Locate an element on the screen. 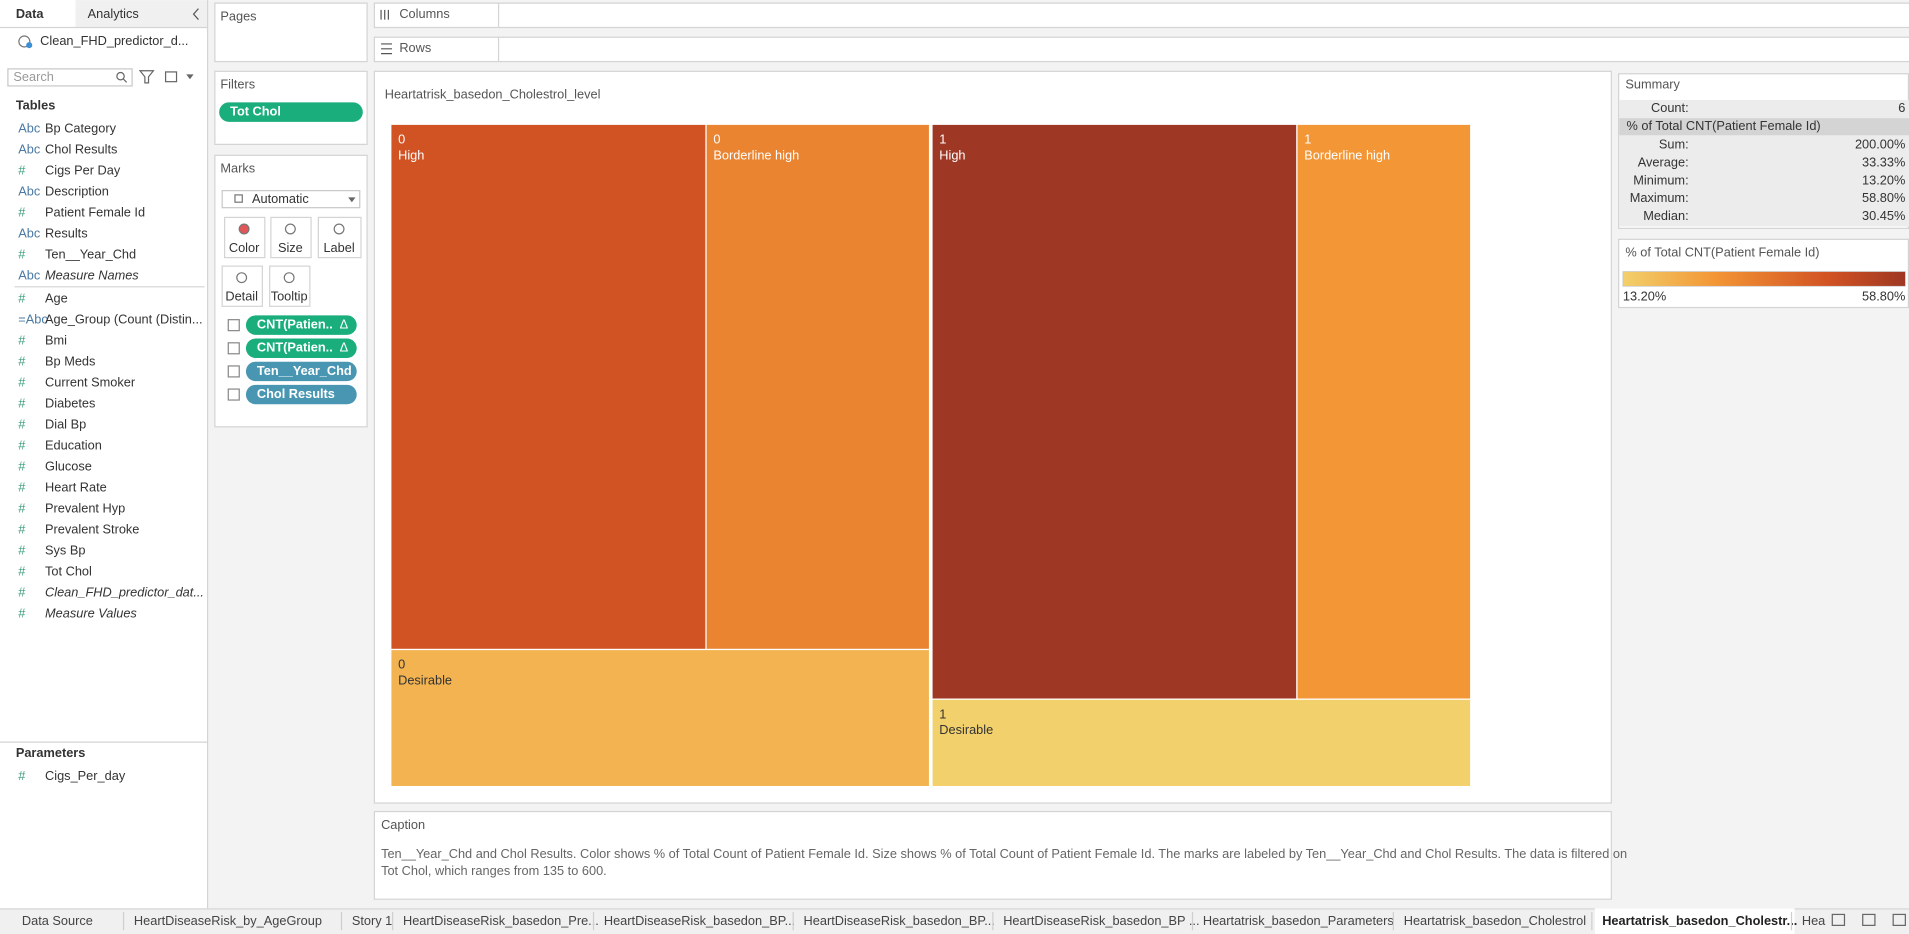 The width and height of the screenshot is (1909, 934). field-name: Prevalent Hyp is located at coordinates (85, 508).